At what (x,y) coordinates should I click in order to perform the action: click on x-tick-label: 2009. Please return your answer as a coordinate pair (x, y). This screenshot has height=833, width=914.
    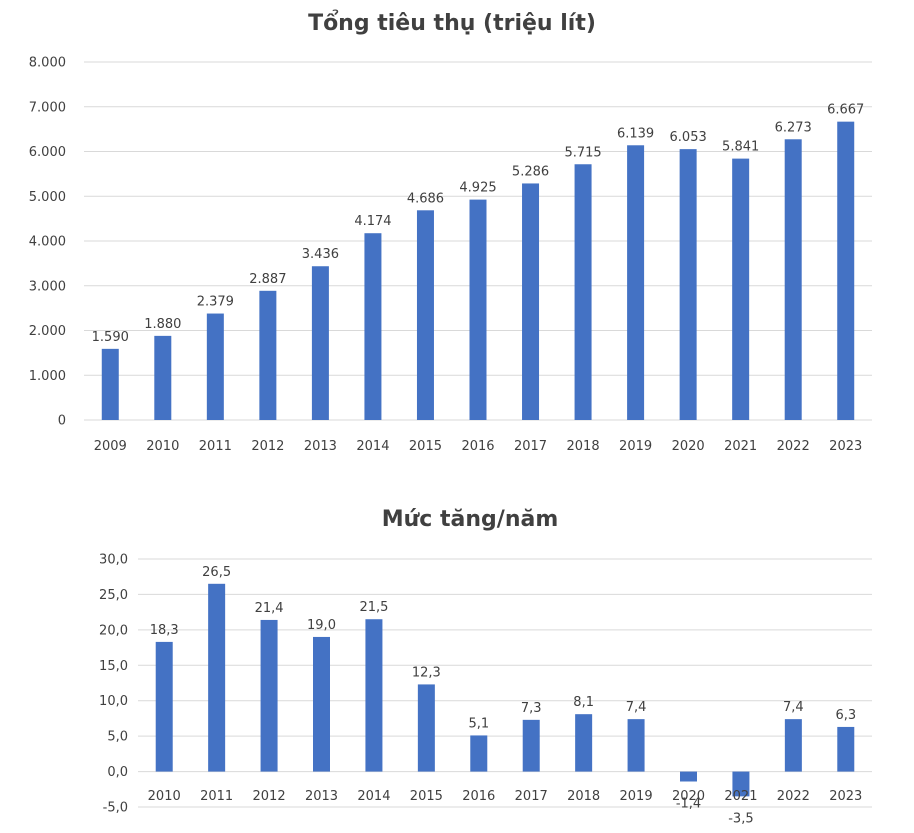
    Looking at the image, I should click on (110, 446).